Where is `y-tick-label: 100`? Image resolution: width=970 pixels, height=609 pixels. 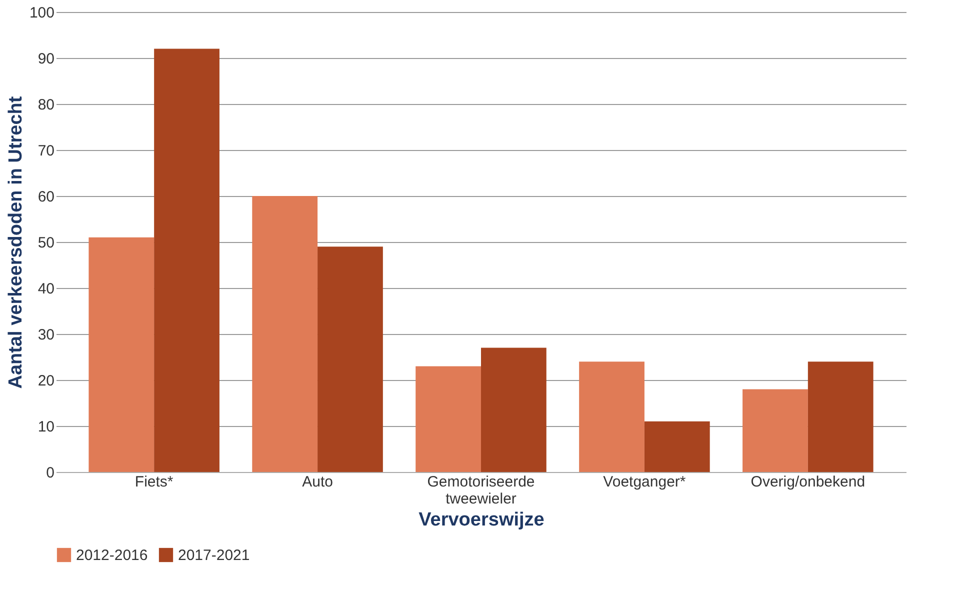 y-tick-label: 100 is located at coordinates (41, 13).